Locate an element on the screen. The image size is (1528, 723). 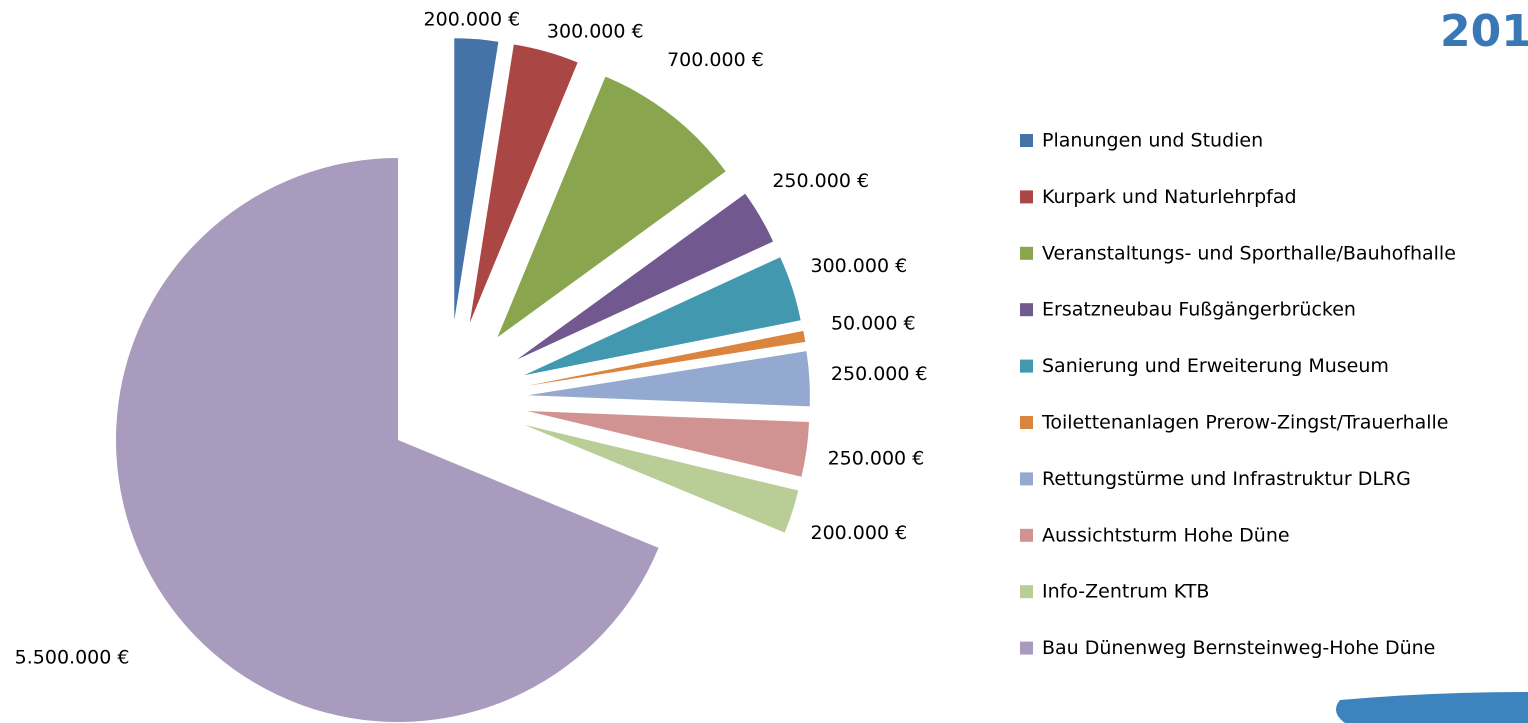
legend-label: Bau Dünenweg Bernsteinweg-Hohe Düne is located at coordinates (1238, 648).